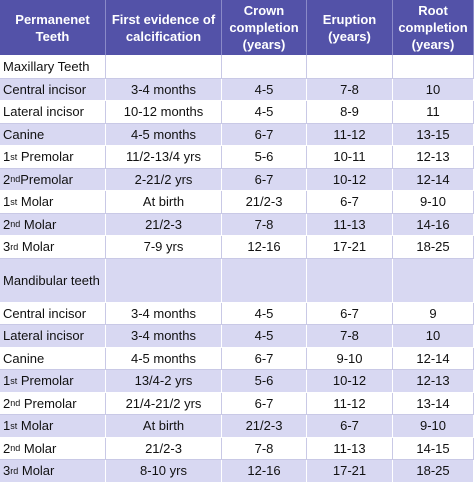  What do you see at coordinates (433, 28) in the screenshot?
I see `header-cell: Root completion (years)` at bounding box center [433, 28].